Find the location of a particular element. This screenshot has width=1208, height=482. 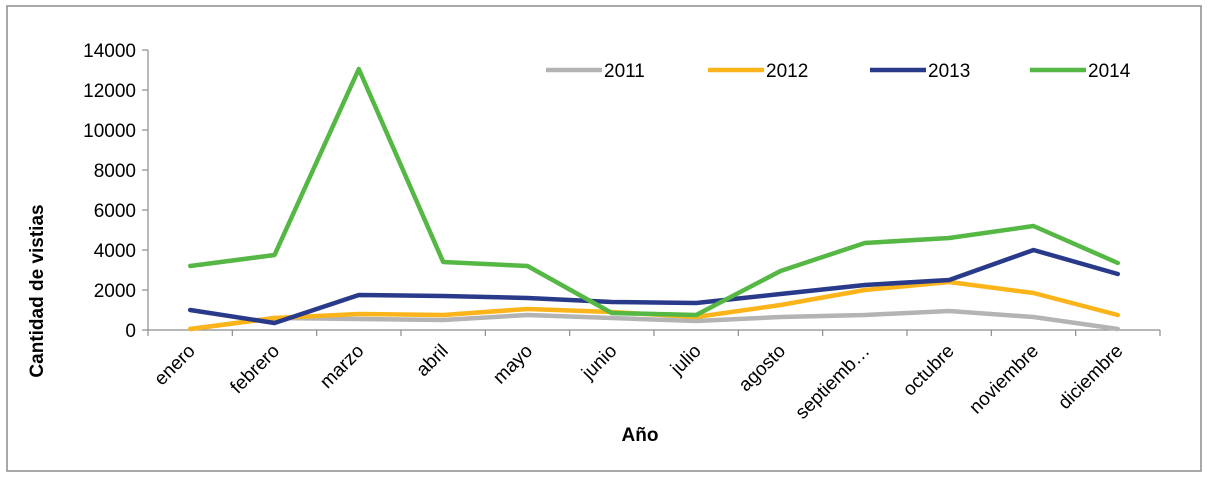

y-tick-label: 14000 is located at coordinates (109, 51).